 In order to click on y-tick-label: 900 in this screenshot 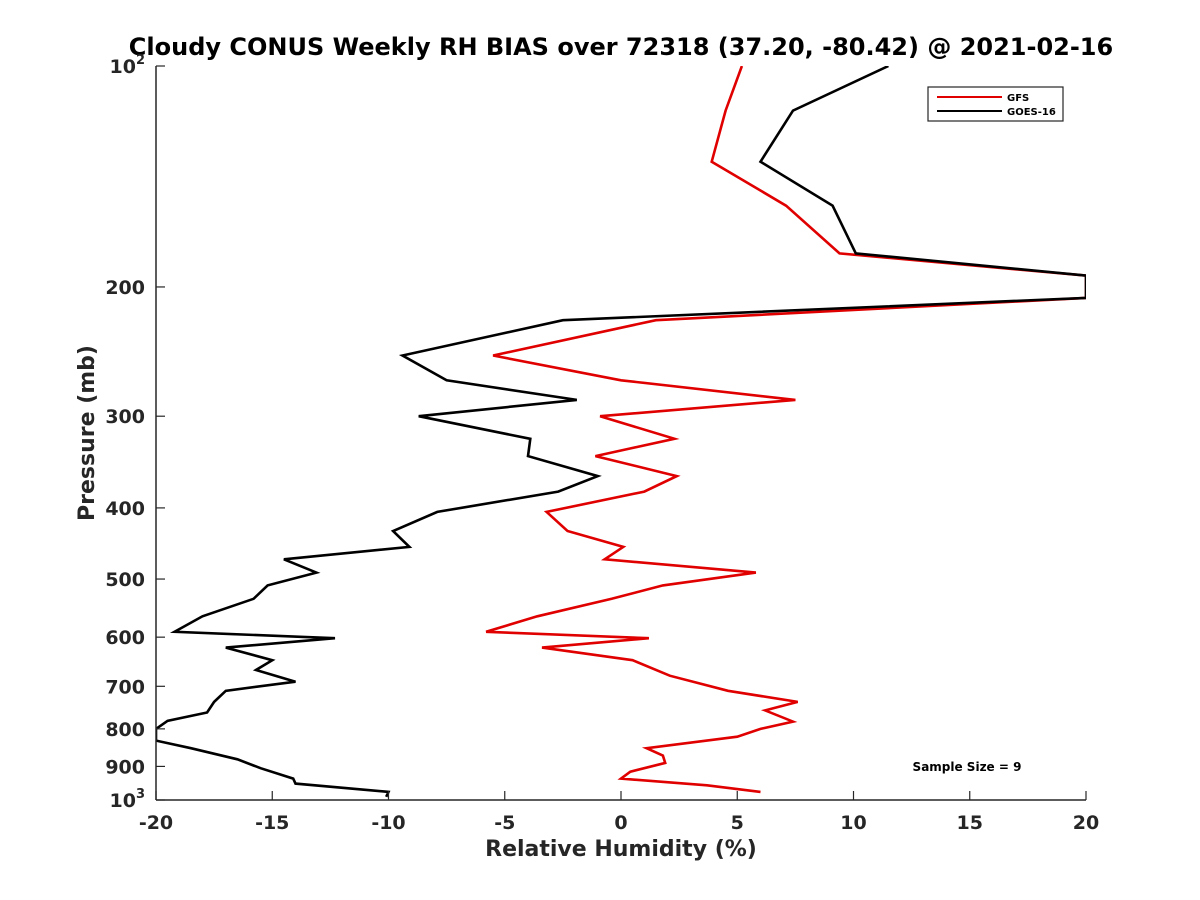, I will do `click(125, 767)`.